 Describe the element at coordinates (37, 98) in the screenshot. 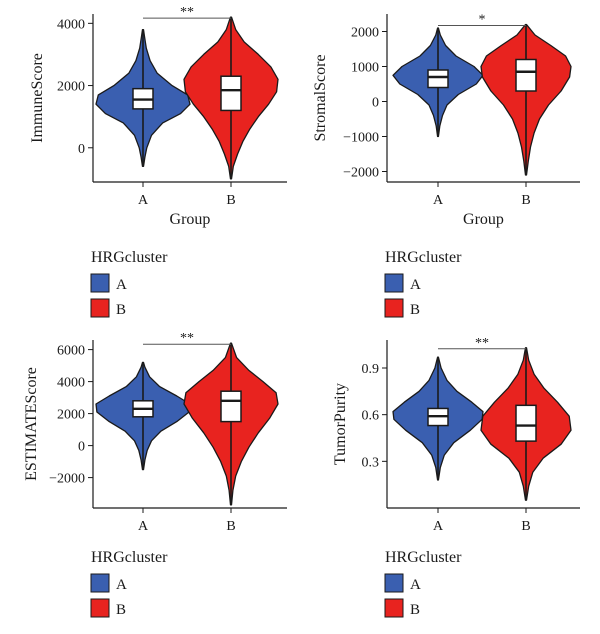

I see `y-axis-title: ImmuneScore` at that location.